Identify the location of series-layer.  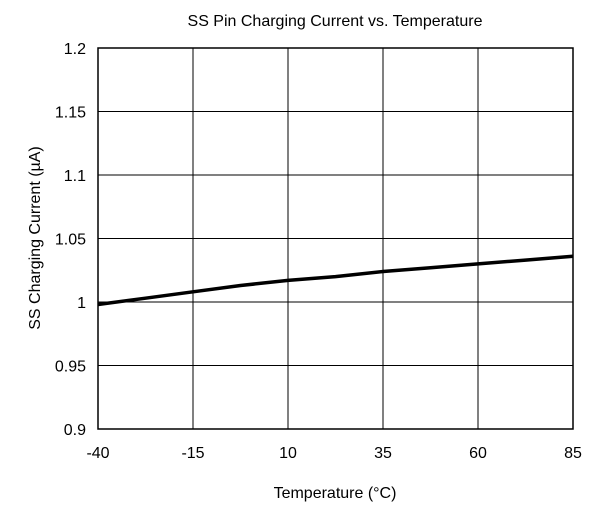
(335, 280).